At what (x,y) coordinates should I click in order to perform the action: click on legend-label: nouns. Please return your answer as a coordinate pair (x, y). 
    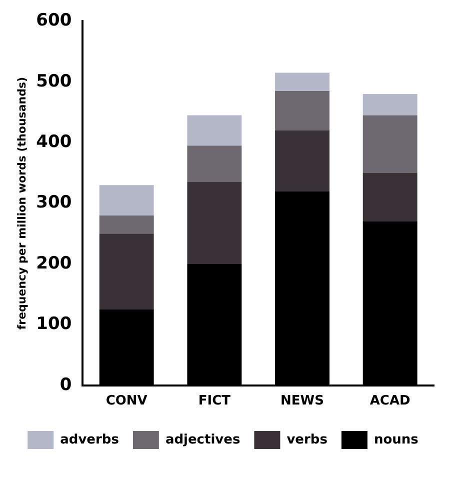
    Looking at the image, I should click on (396, 440).